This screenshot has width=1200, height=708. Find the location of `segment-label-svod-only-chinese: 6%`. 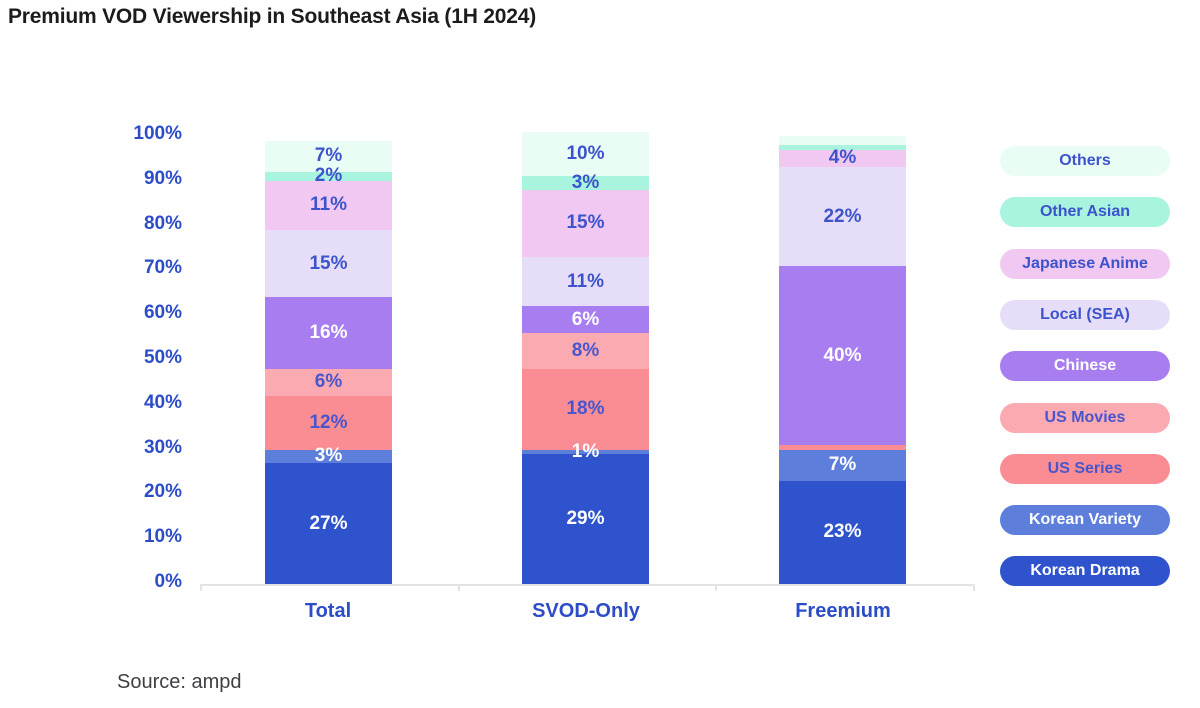

segment-label-svod-only-chinese: 6% is located at coordinates (585, 319).